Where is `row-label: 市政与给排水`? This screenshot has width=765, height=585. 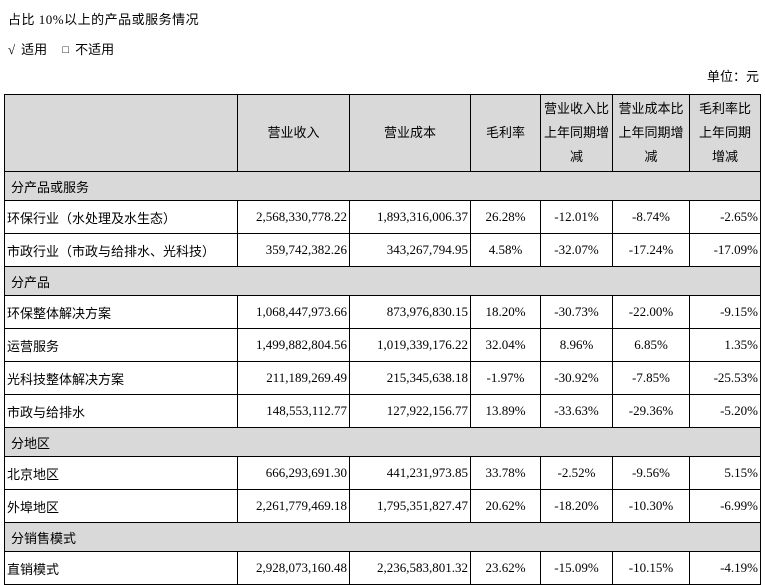
row-label: 市政与给排水 is located at coordinates (121, 411).